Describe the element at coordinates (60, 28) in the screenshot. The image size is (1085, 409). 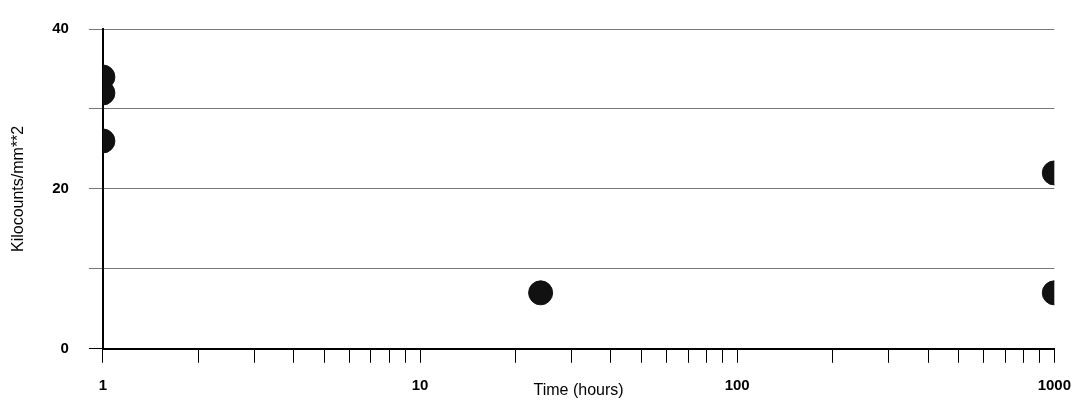
I see `y-tick-label: 40` at that location.